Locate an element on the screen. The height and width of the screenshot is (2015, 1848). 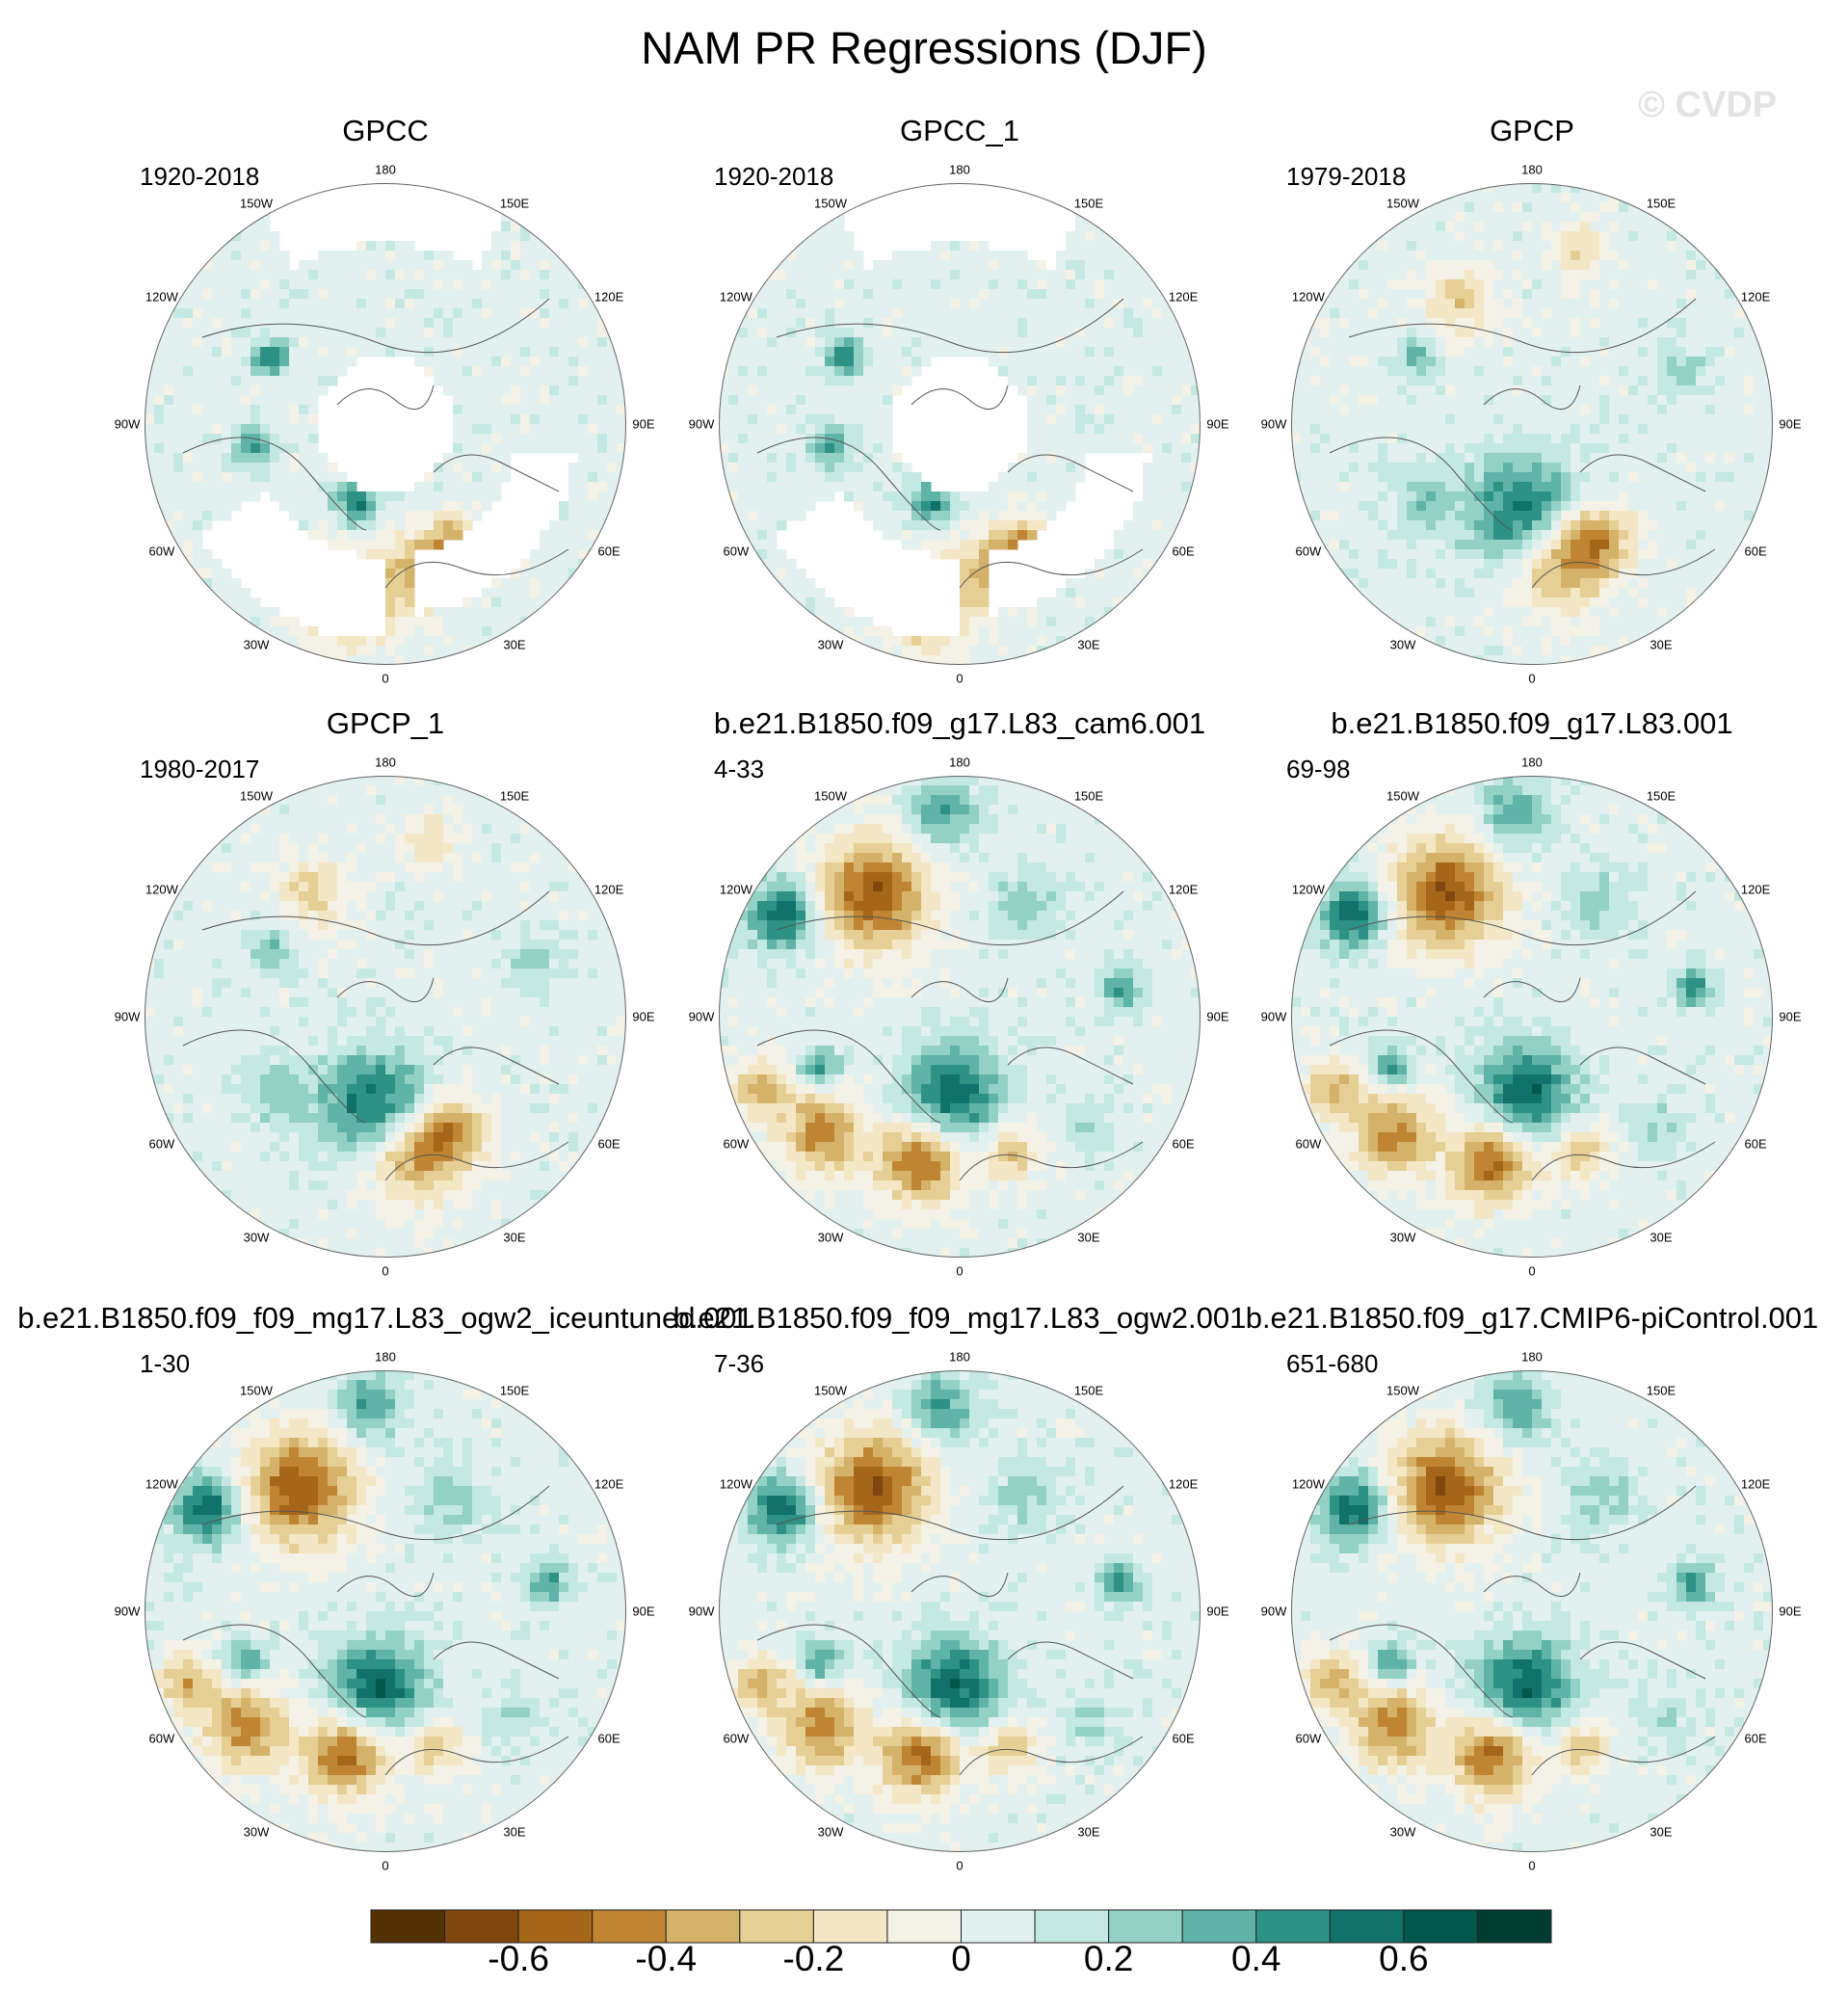
colorbar-tick-label: 0.2 is located at coordinates (1108, 1958).